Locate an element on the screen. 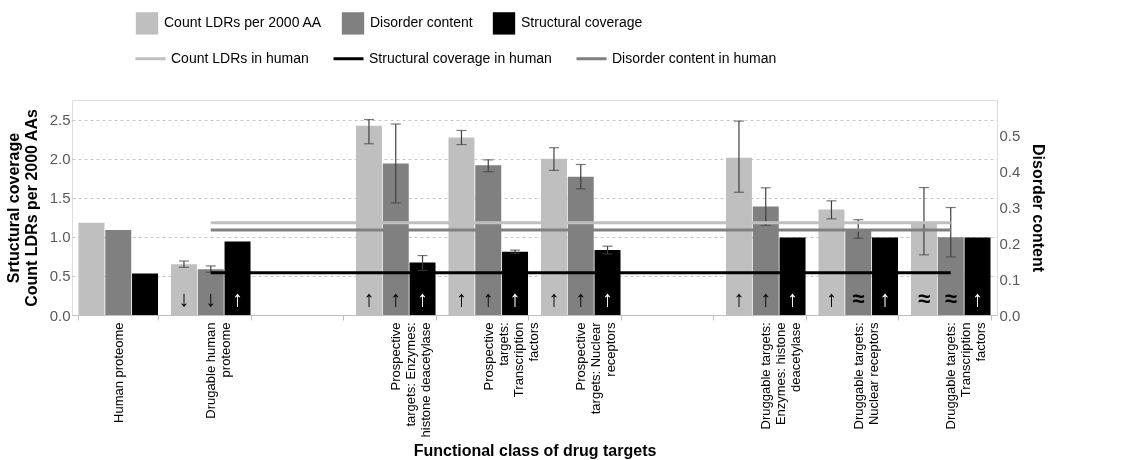 This screenshot has height=460, width=1139. y-tick-label: 2.5 is located at coordinates (60, 120).